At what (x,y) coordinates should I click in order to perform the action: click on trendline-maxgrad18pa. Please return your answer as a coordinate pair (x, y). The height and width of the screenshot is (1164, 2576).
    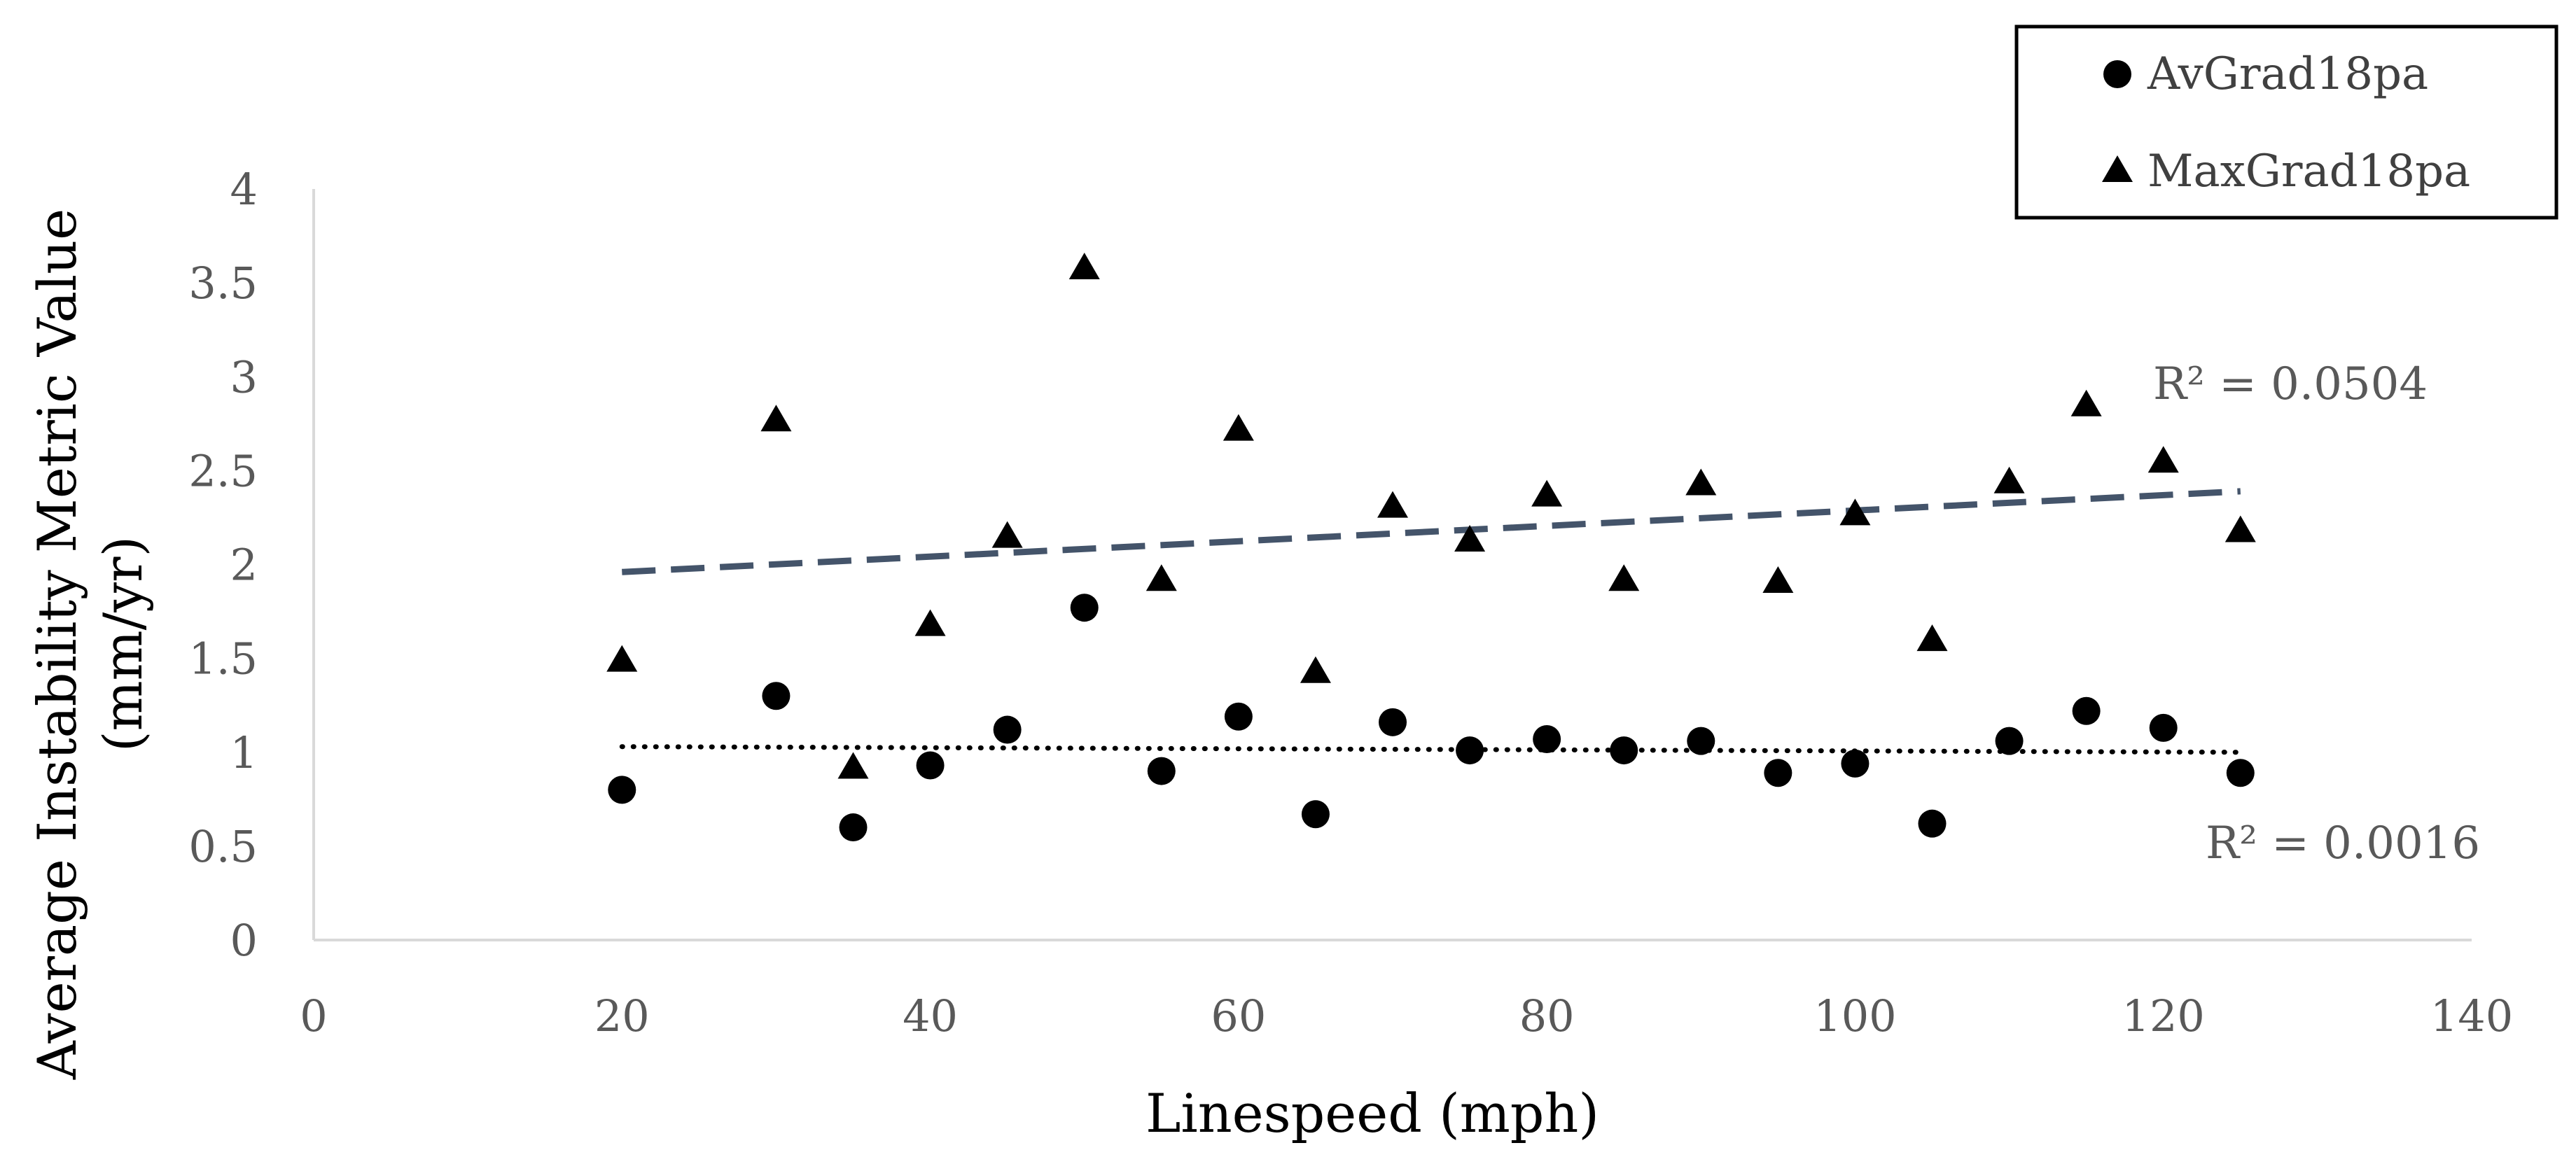
    Looking at the image, I should click on (1431, 531).